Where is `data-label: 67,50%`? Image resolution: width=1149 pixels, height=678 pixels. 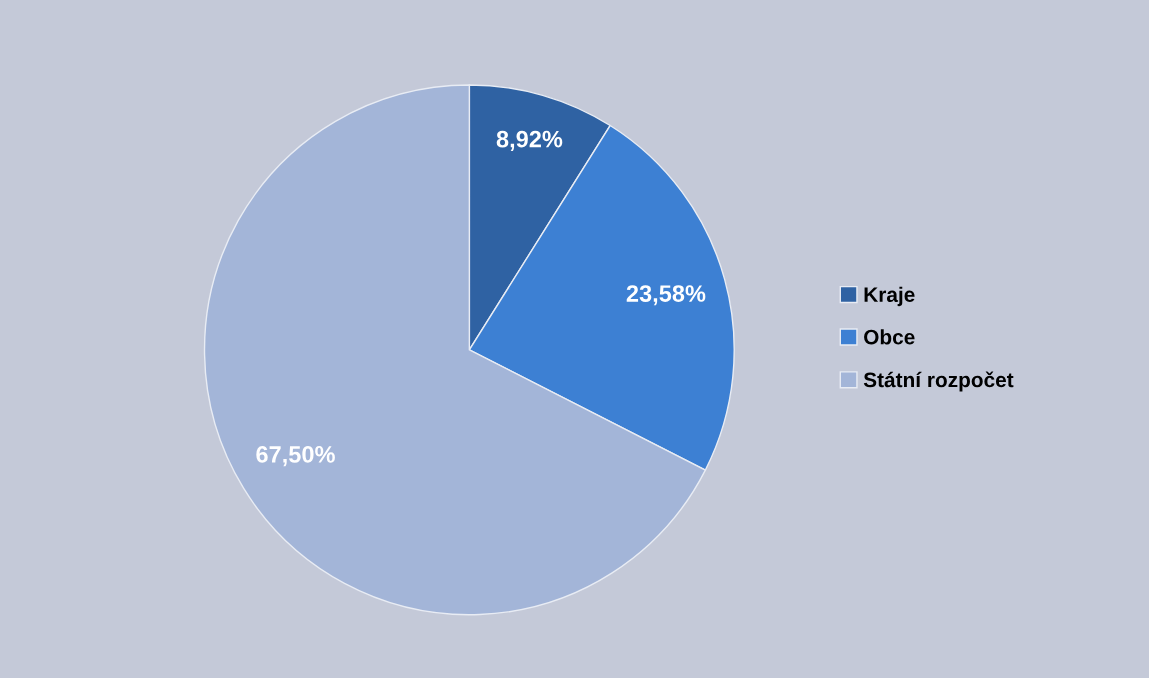
data-label: 67,50% is located at coordinates (295, 456).